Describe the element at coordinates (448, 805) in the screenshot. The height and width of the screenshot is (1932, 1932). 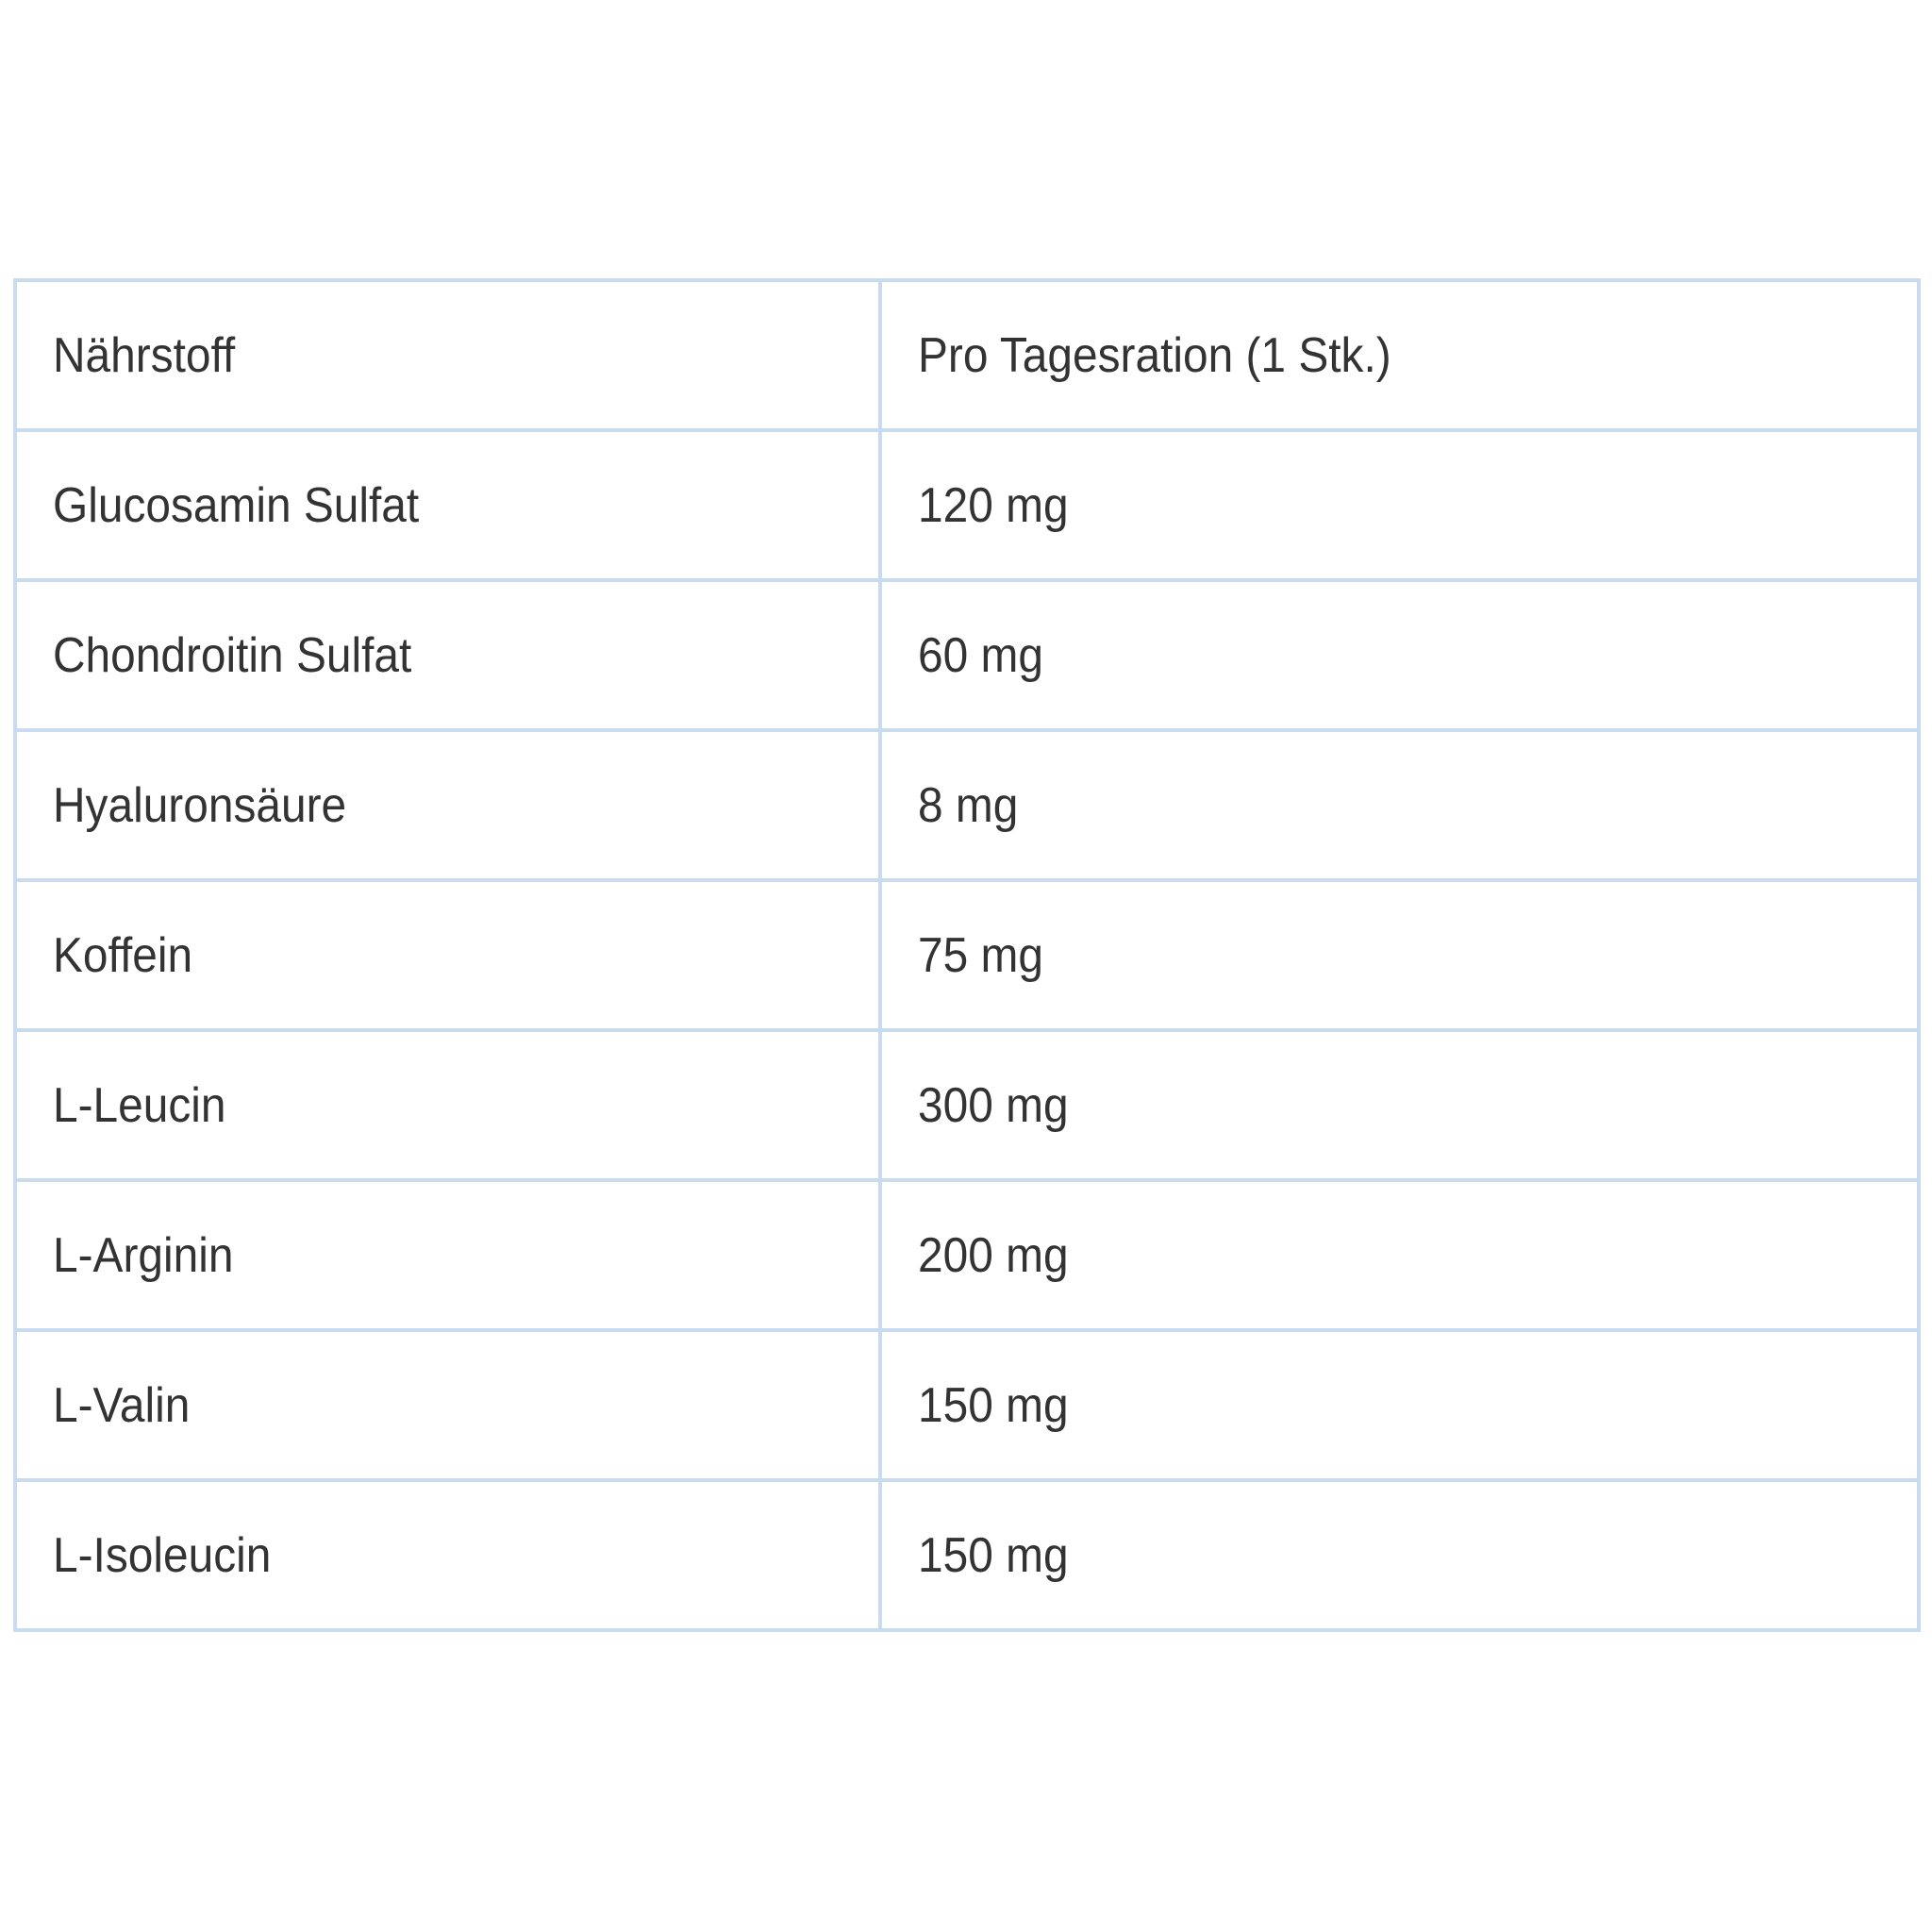
I see `nutrient-cell: Hyaluronsäure` at that location.